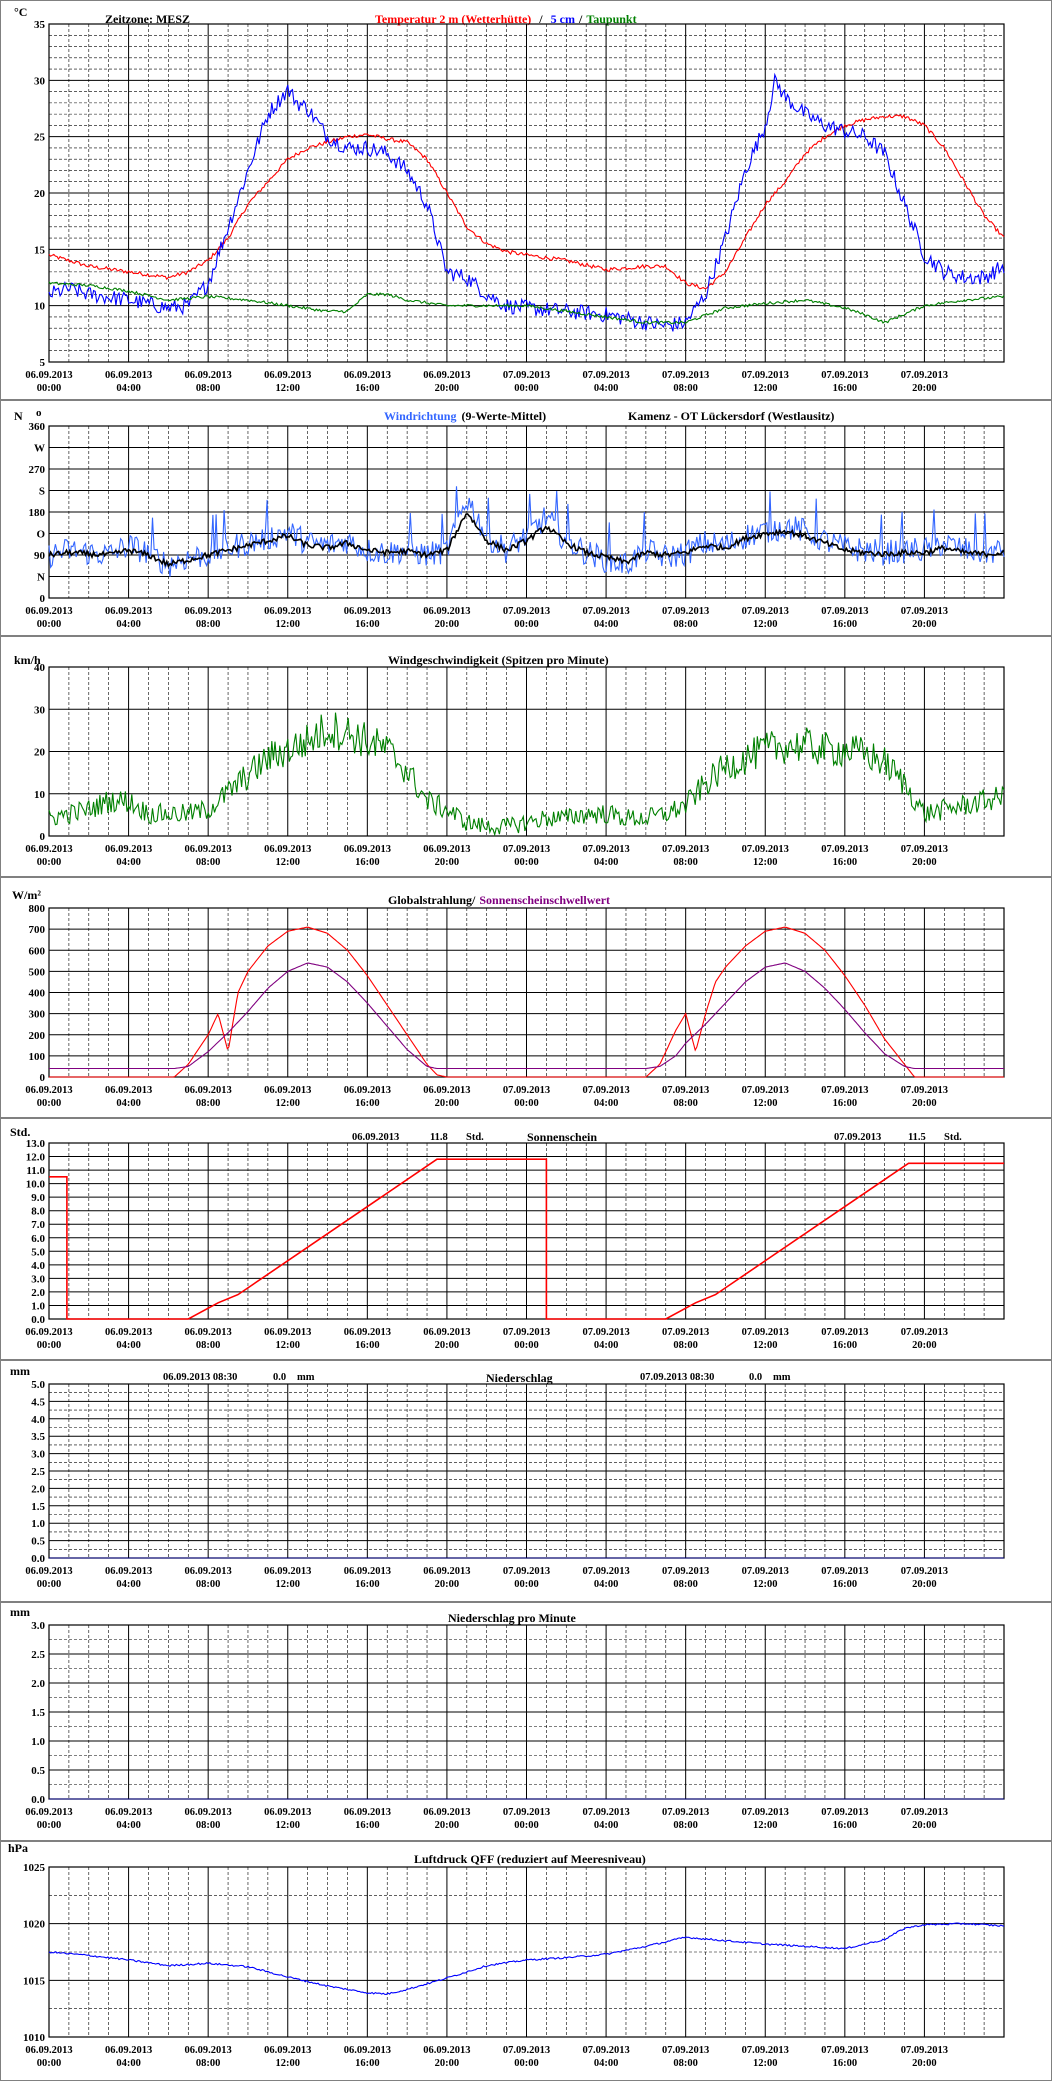 The image size is (1052, 2081). I want to click on y-tick-label: 300, so click(37, 1015).